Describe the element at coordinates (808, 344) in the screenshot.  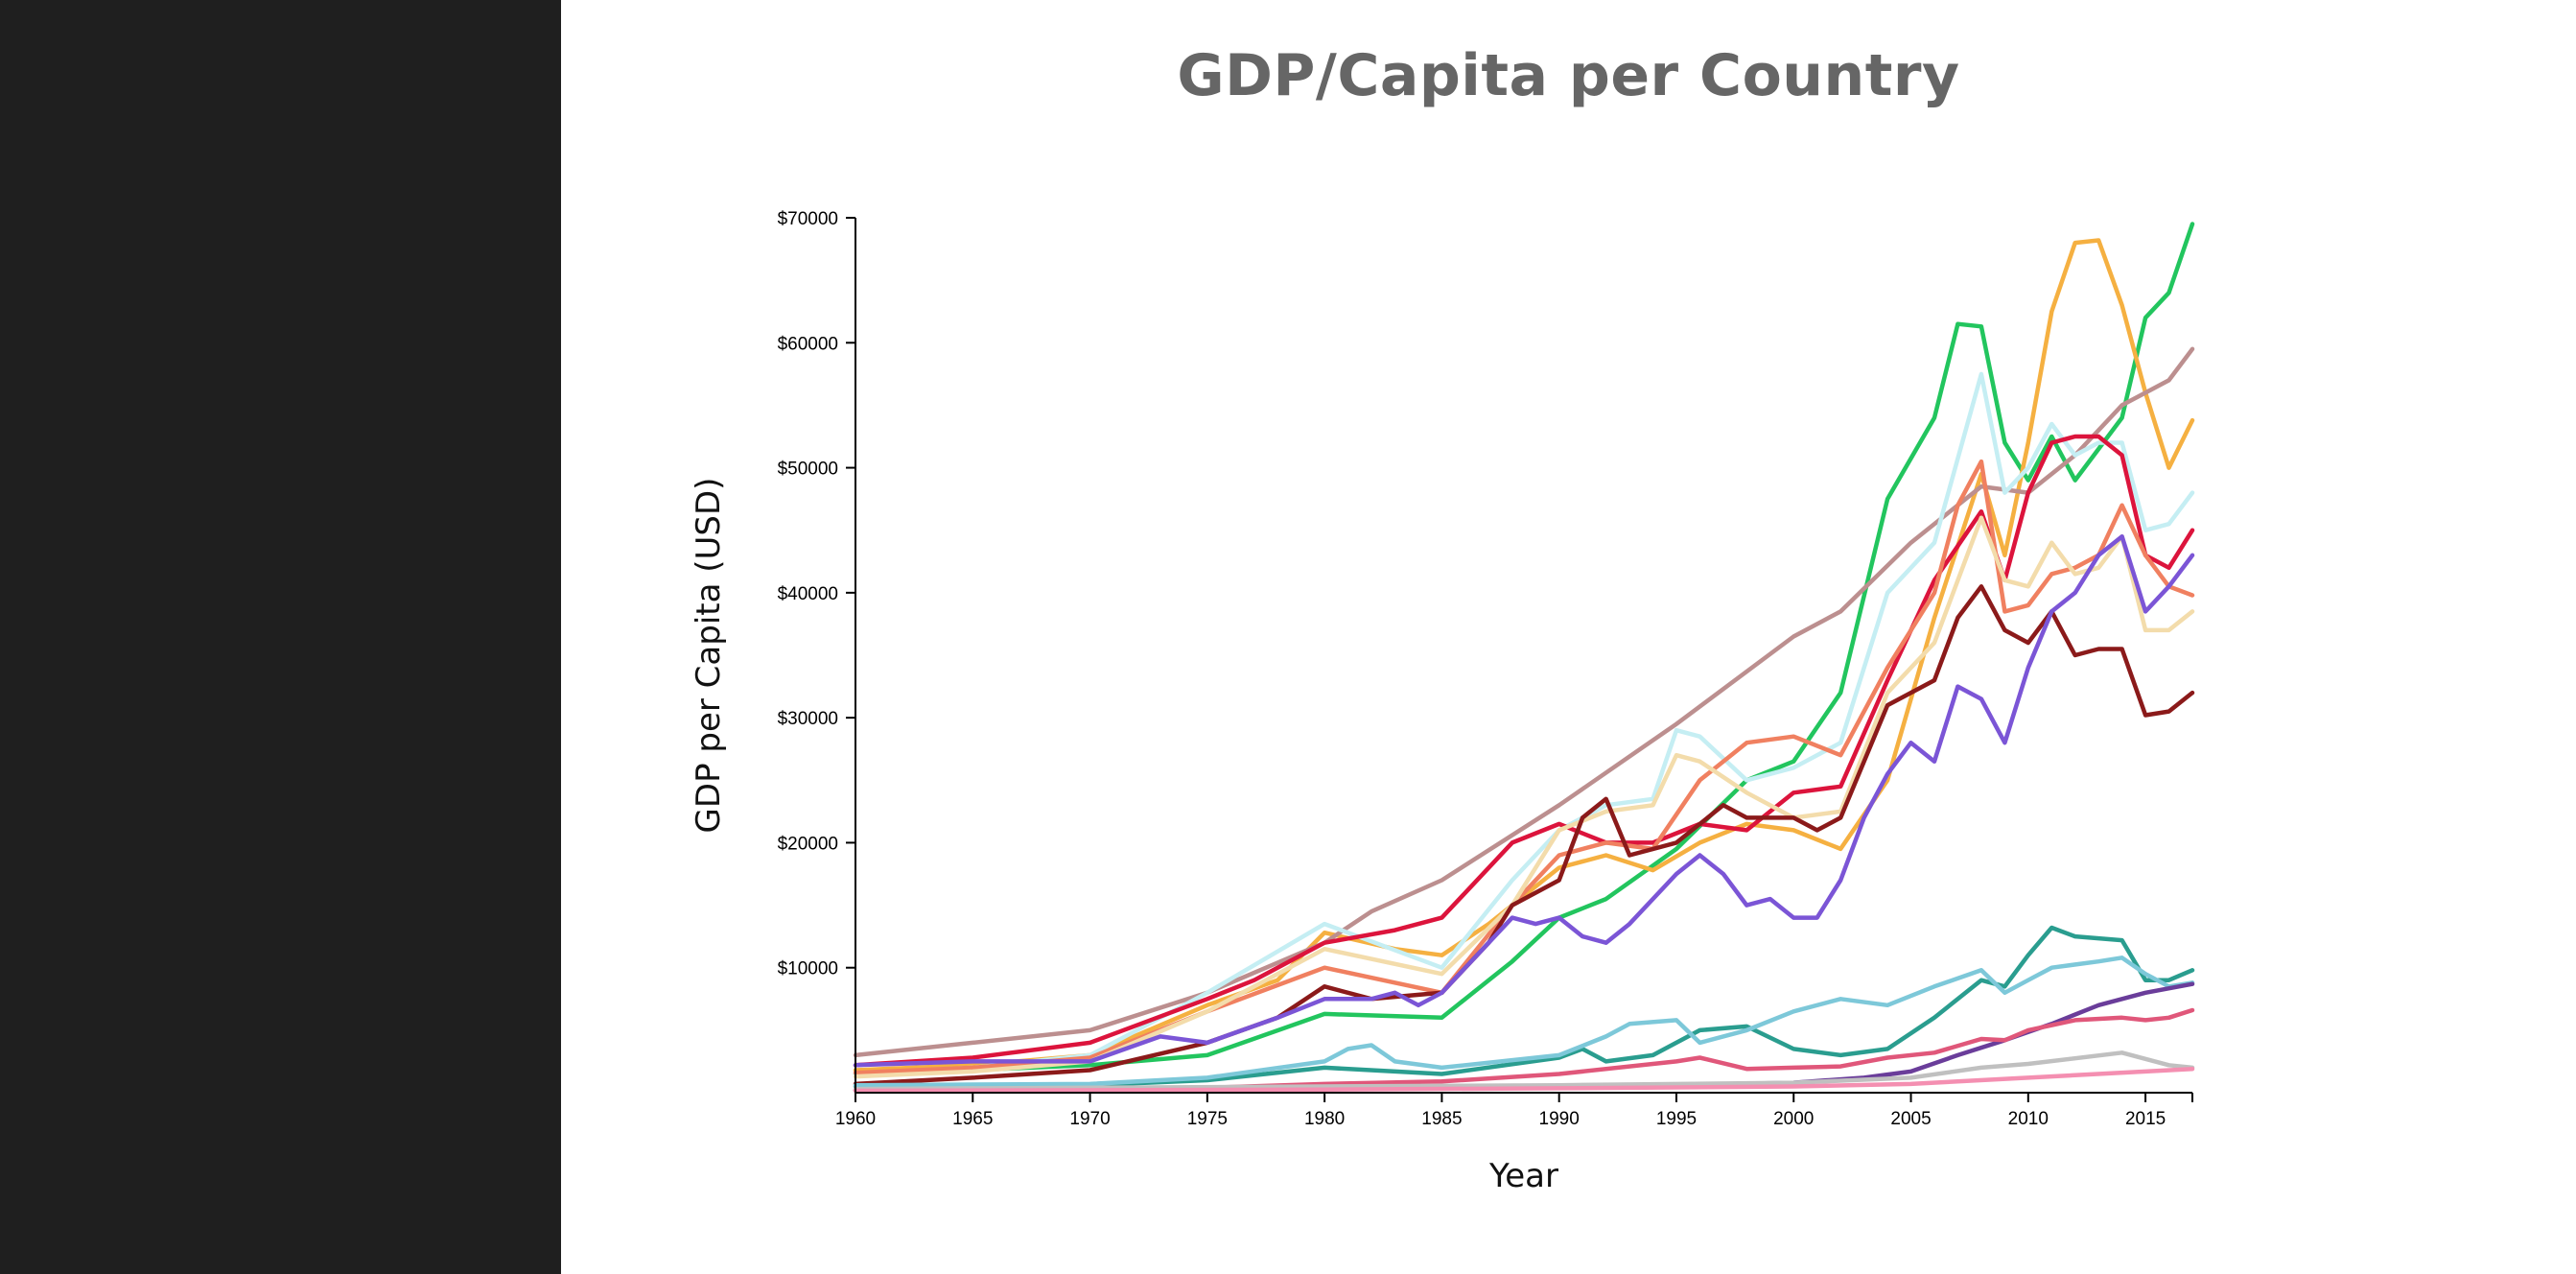
I see `y-tick-label: $60000` at that location.